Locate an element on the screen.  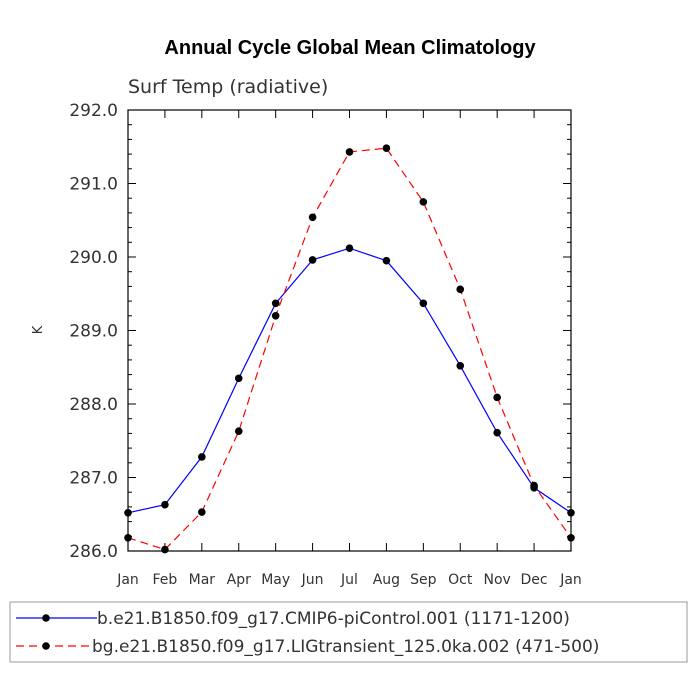
y-tick-label: 290.0 is located at coordinates (93, 258).